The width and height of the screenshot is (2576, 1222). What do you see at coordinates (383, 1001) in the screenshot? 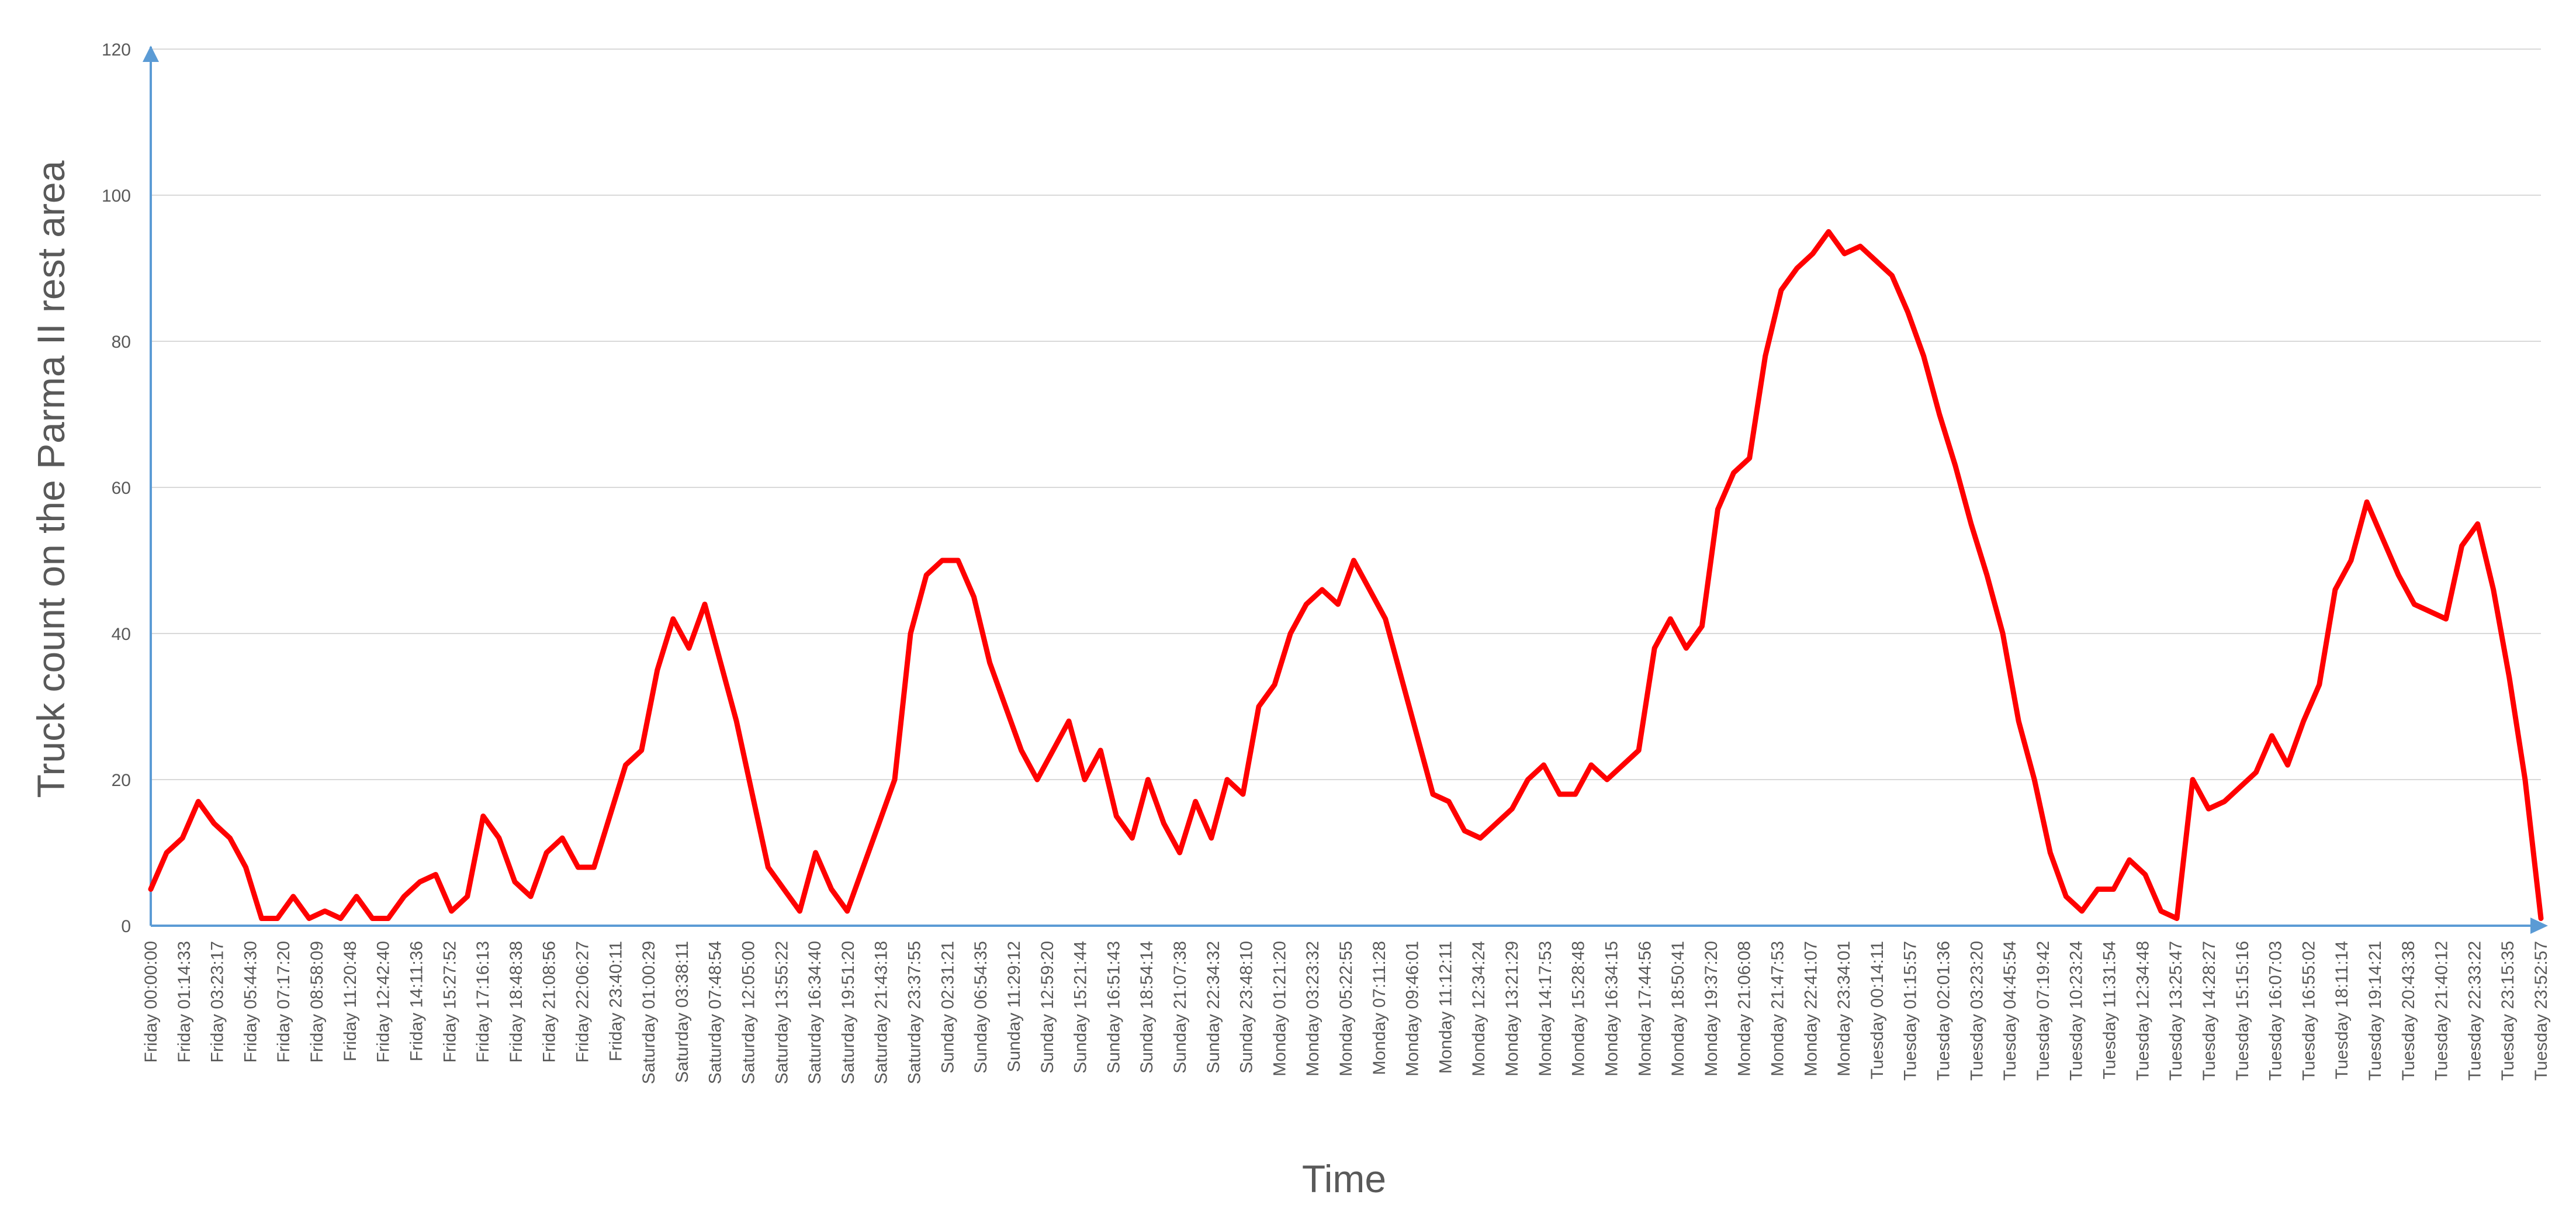
I see `x-tick-label: Friday 12:42:40` at bounding box center [383, 1001].